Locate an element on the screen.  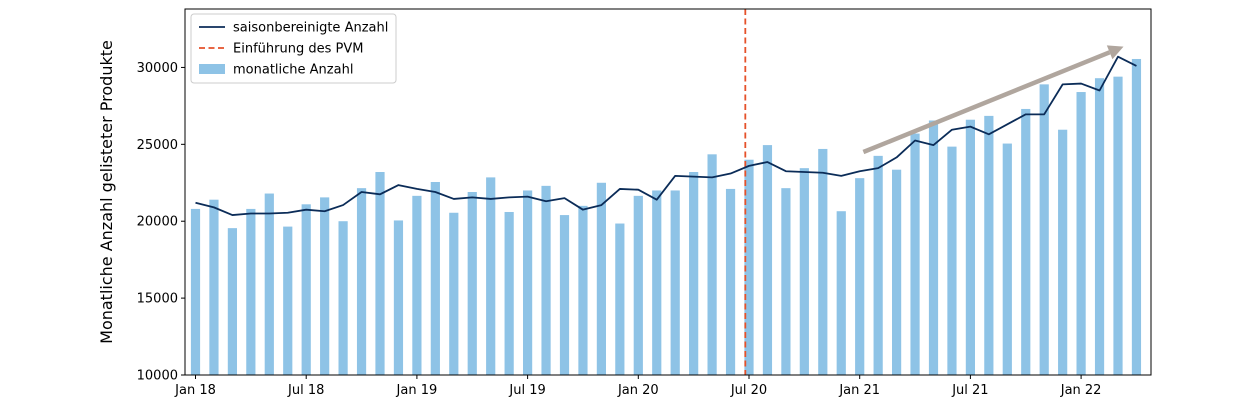
y-tick-label-20000: 20000 is located at coordinates (157, 222).